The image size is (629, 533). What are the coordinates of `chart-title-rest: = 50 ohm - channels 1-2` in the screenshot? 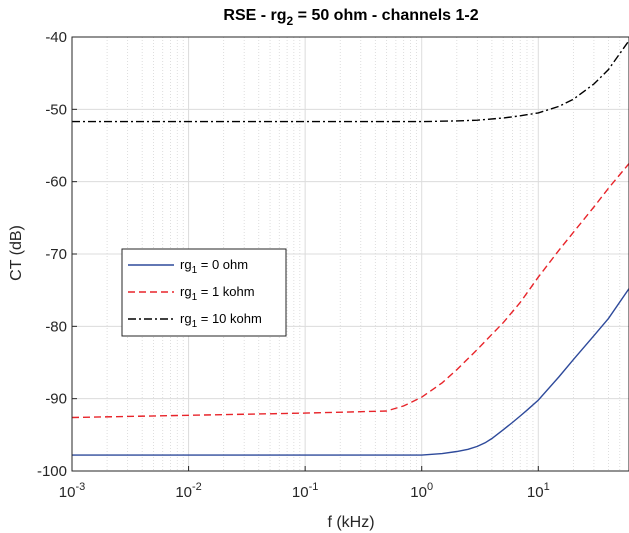 It's located at (386, 15).